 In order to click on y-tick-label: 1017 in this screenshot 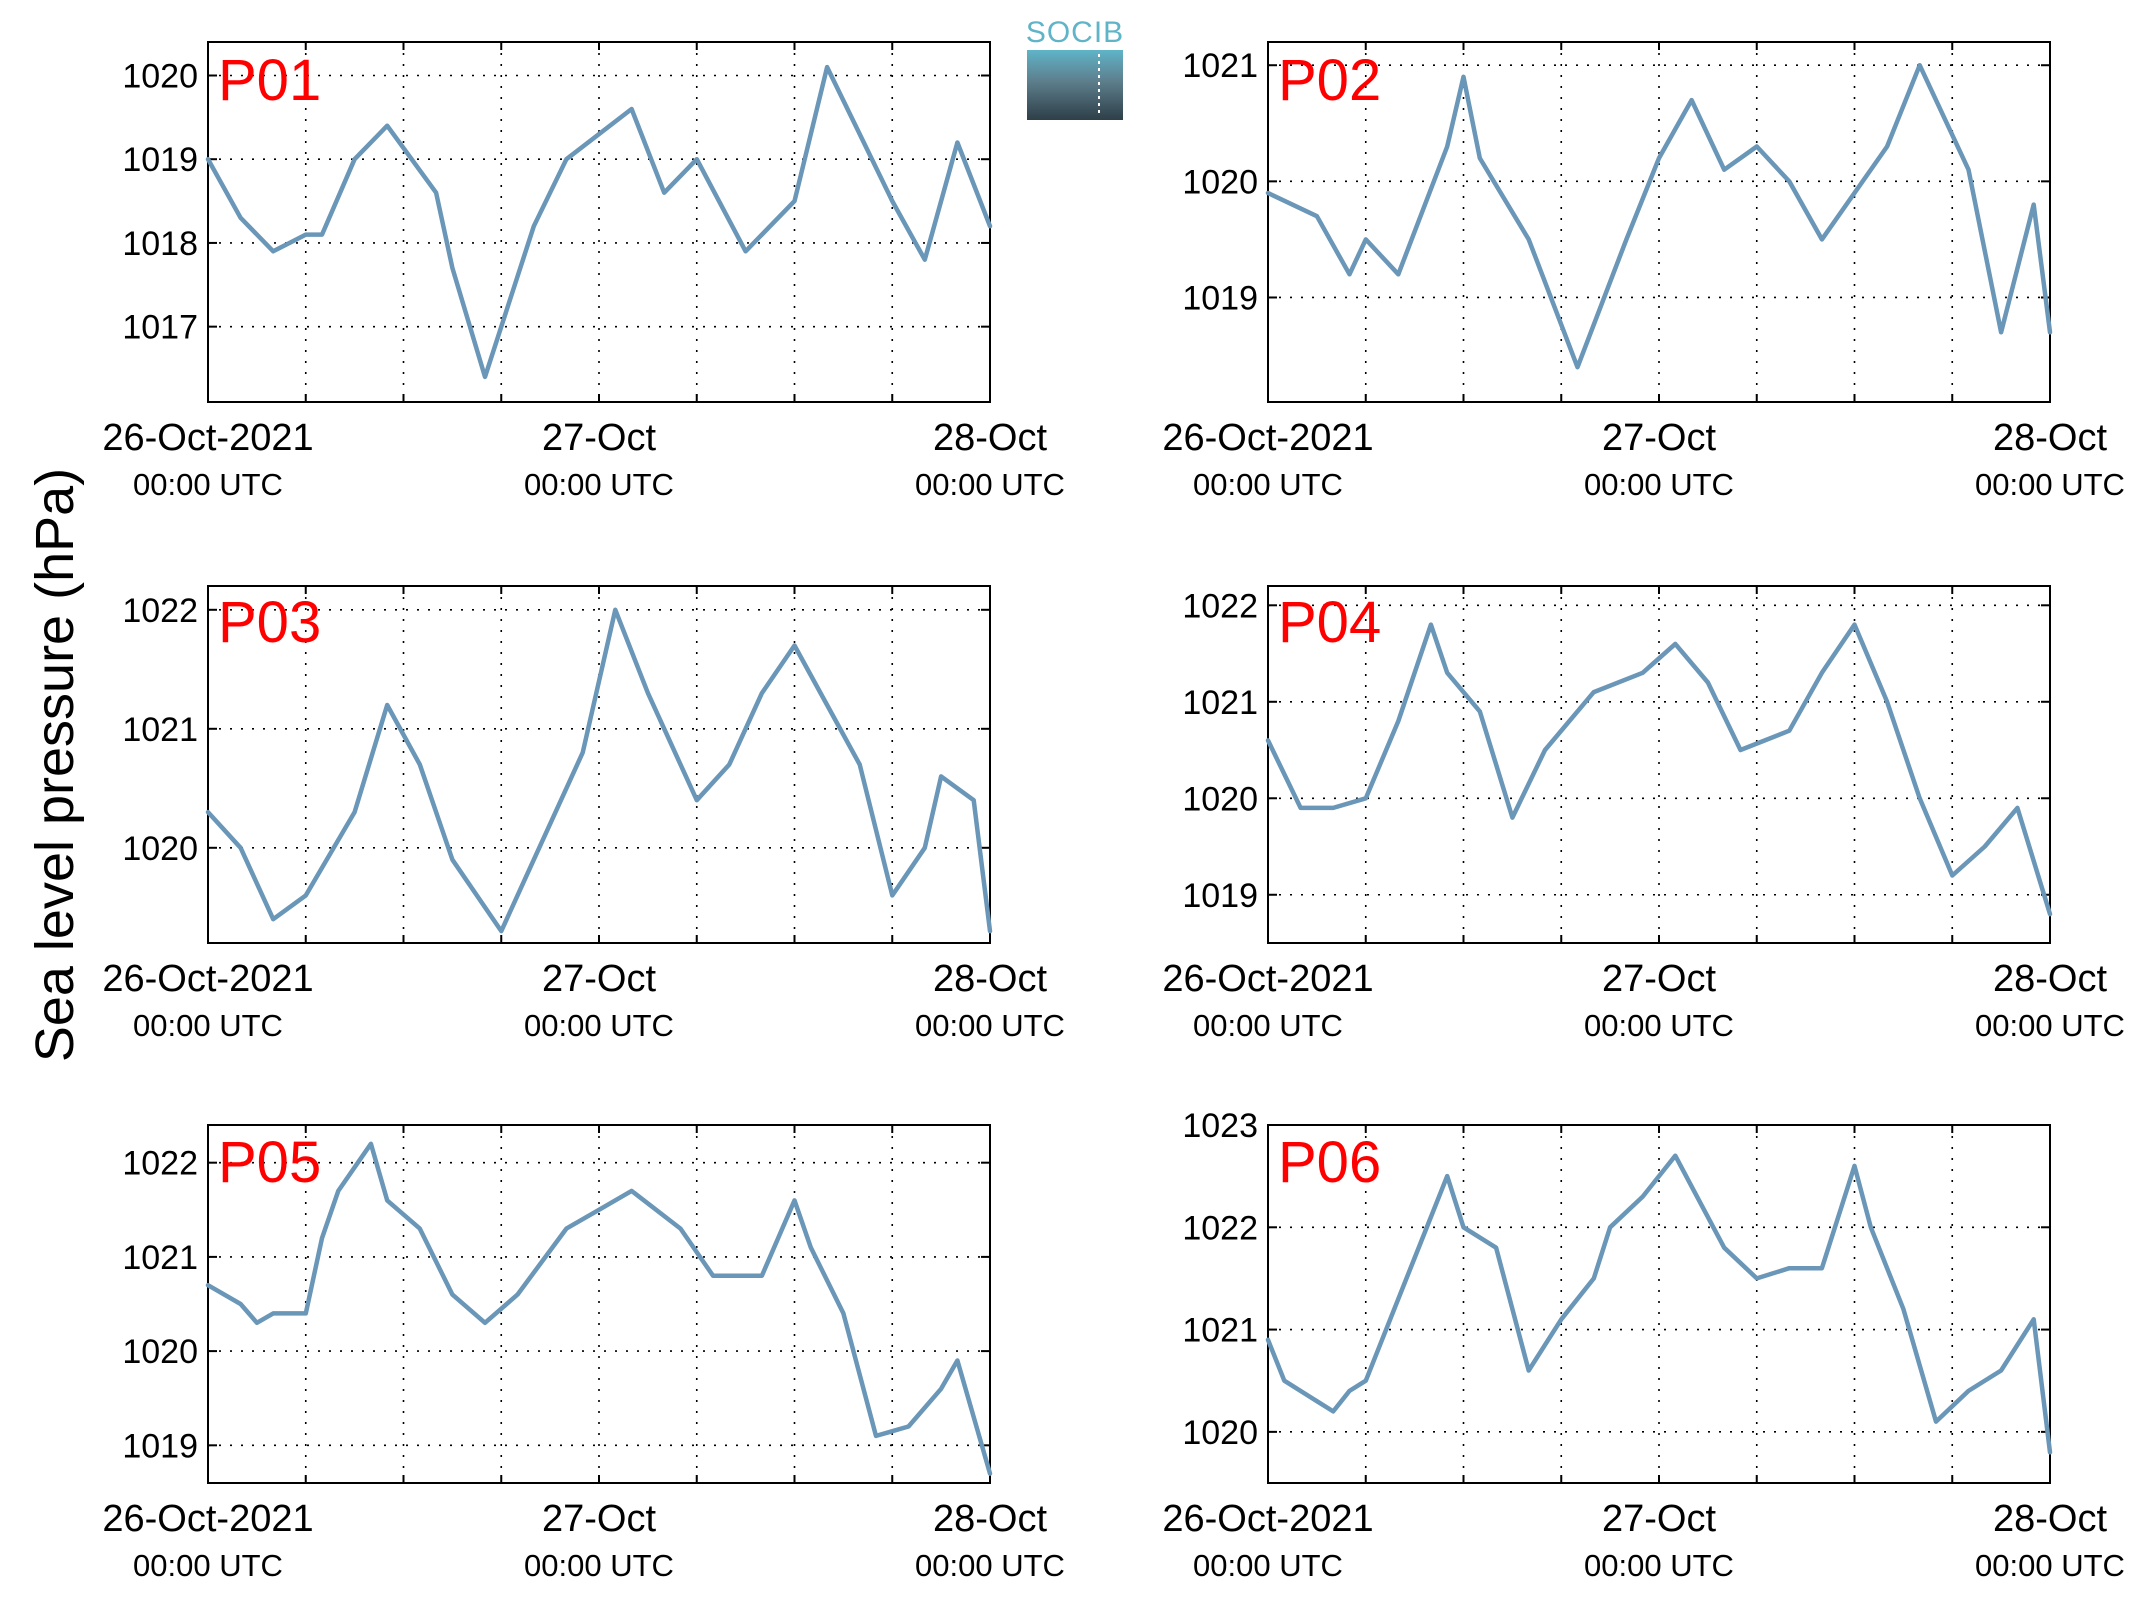, I will do `click(160, 328)`.